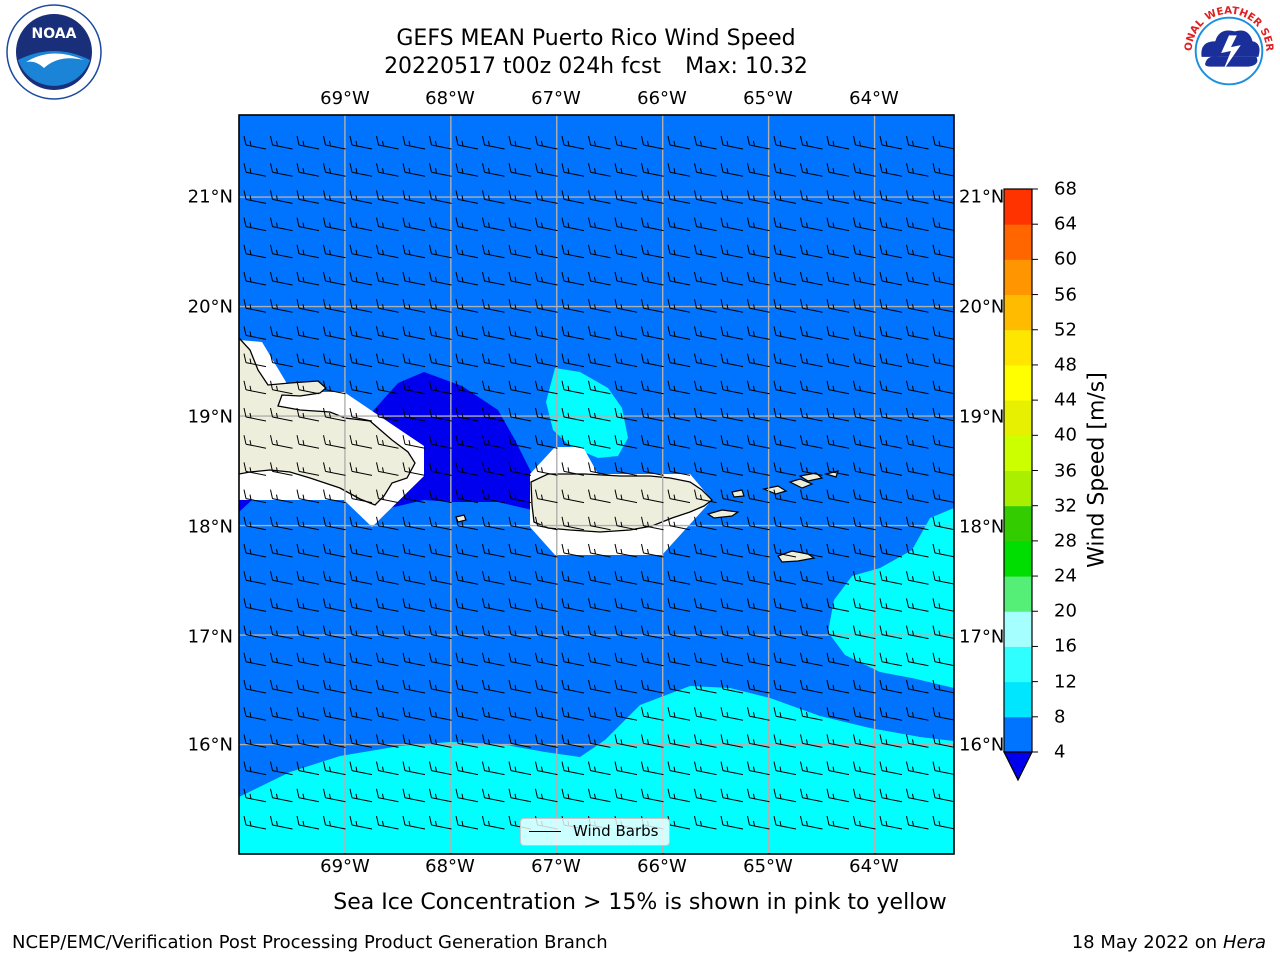 The width and height of the screenshot is (1280, 960). I want to click on colorbar-tick-label: 20, so click(1065, 611).